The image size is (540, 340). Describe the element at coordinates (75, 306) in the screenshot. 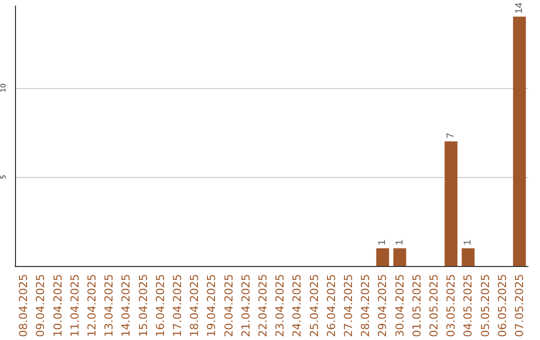

I see `x-tick-label: 11.04.2025` at that location.